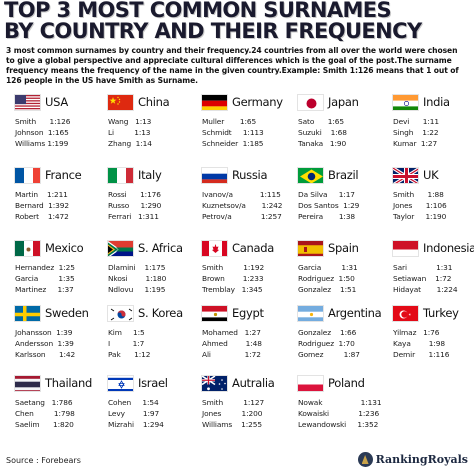 This screenshot has width=474, height=474. Describe the element at coordinates (43, 121) in the screenshot. I see `surname-row: Smith 1:126` at that location.